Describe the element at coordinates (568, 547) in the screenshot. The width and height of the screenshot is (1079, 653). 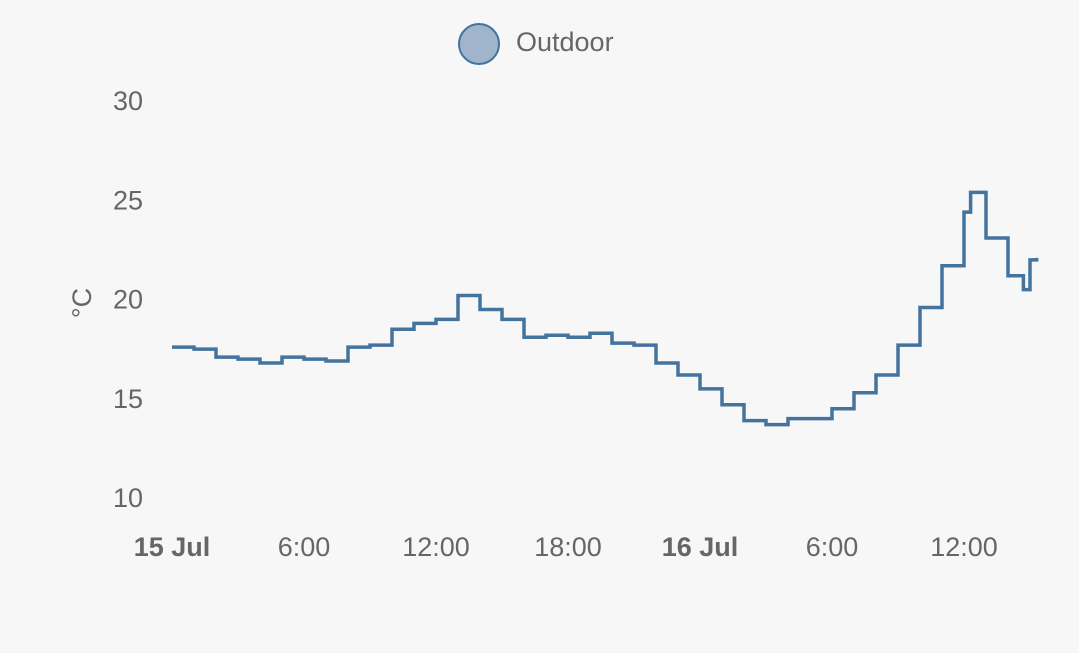
I see `x-tick-label: 18:00` at that location.